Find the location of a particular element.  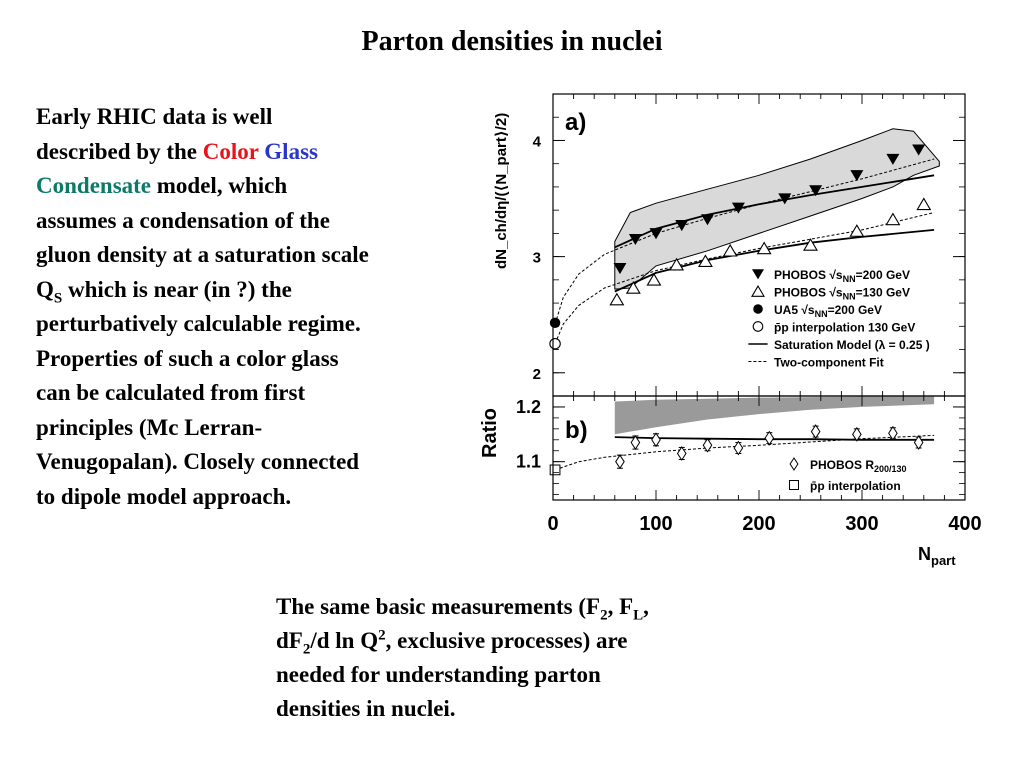

x-tick-label: 300 is located at coordinates (861, 524).